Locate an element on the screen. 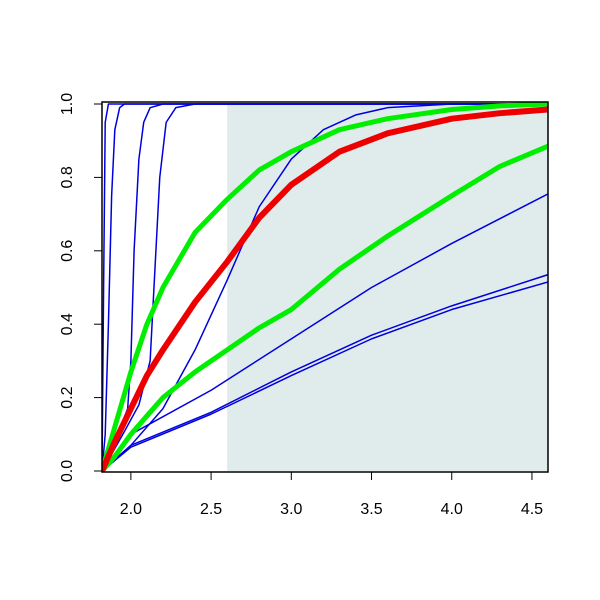 The image size is (600, 600). y-tick-label: 0.4 is located at coordinates (67, 324).